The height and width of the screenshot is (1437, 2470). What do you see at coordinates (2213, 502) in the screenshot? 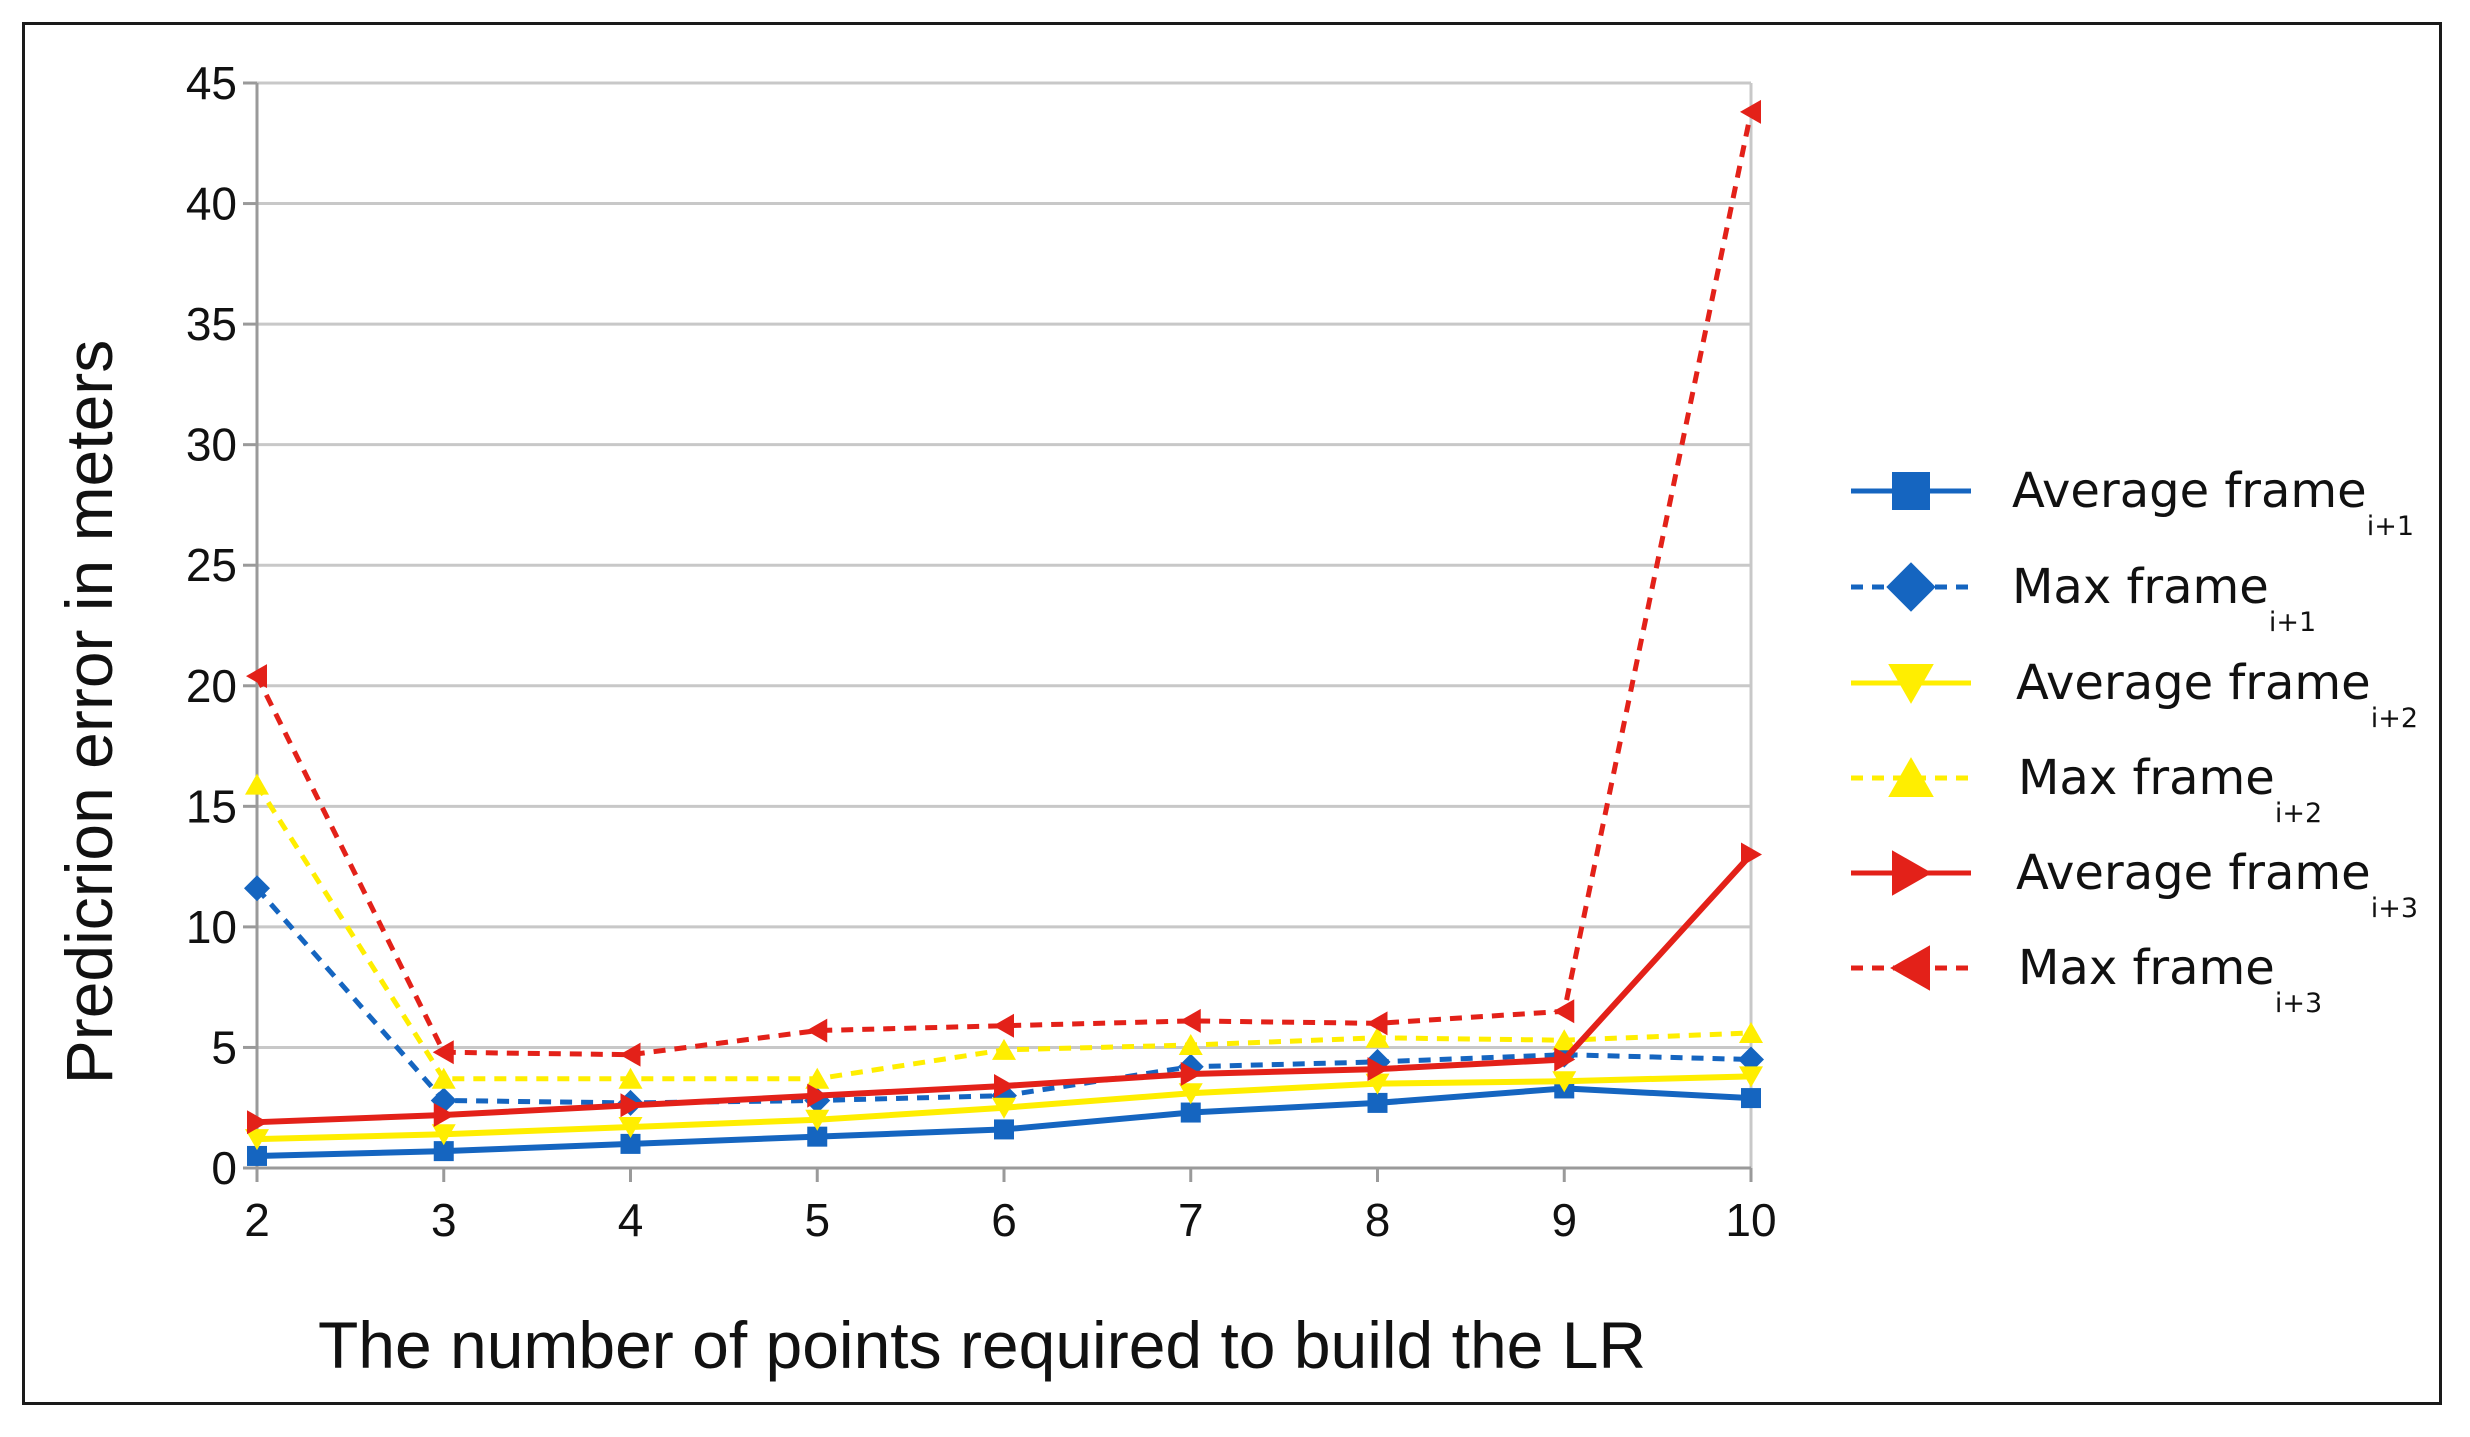
I see `legend-label: Average framei+1` at bounding box center [2213, 502].